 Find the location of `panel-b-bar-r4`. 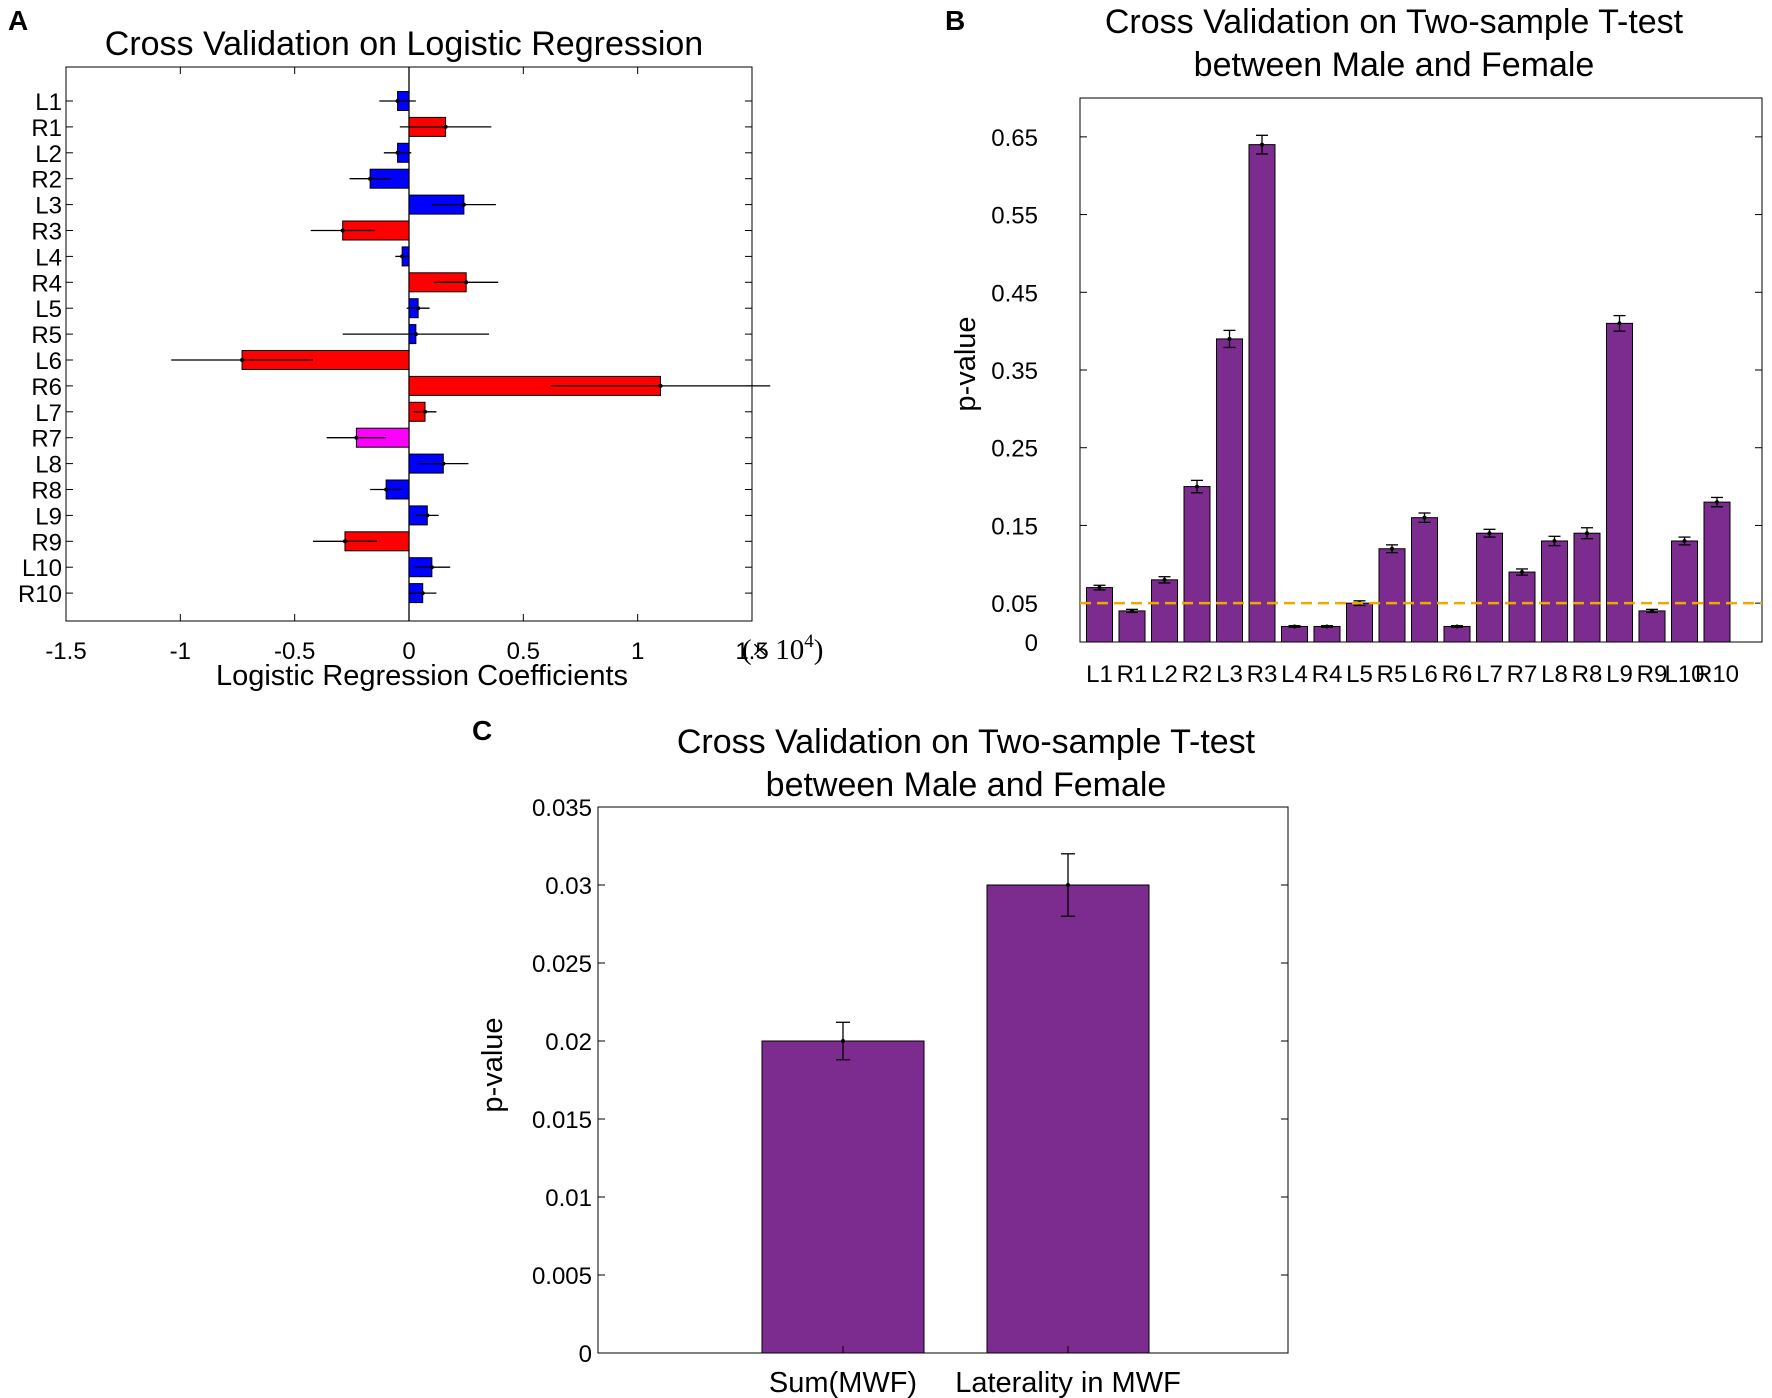

panel-b-bar-r4 is located at coordinates (1327, 634).